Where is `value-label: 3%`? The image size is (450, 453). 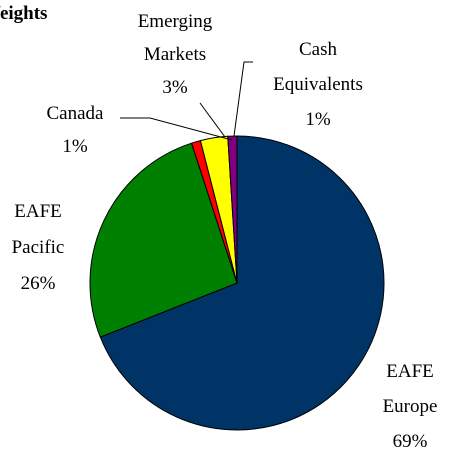 value-label: 3% is located at coordinates (175, 87).